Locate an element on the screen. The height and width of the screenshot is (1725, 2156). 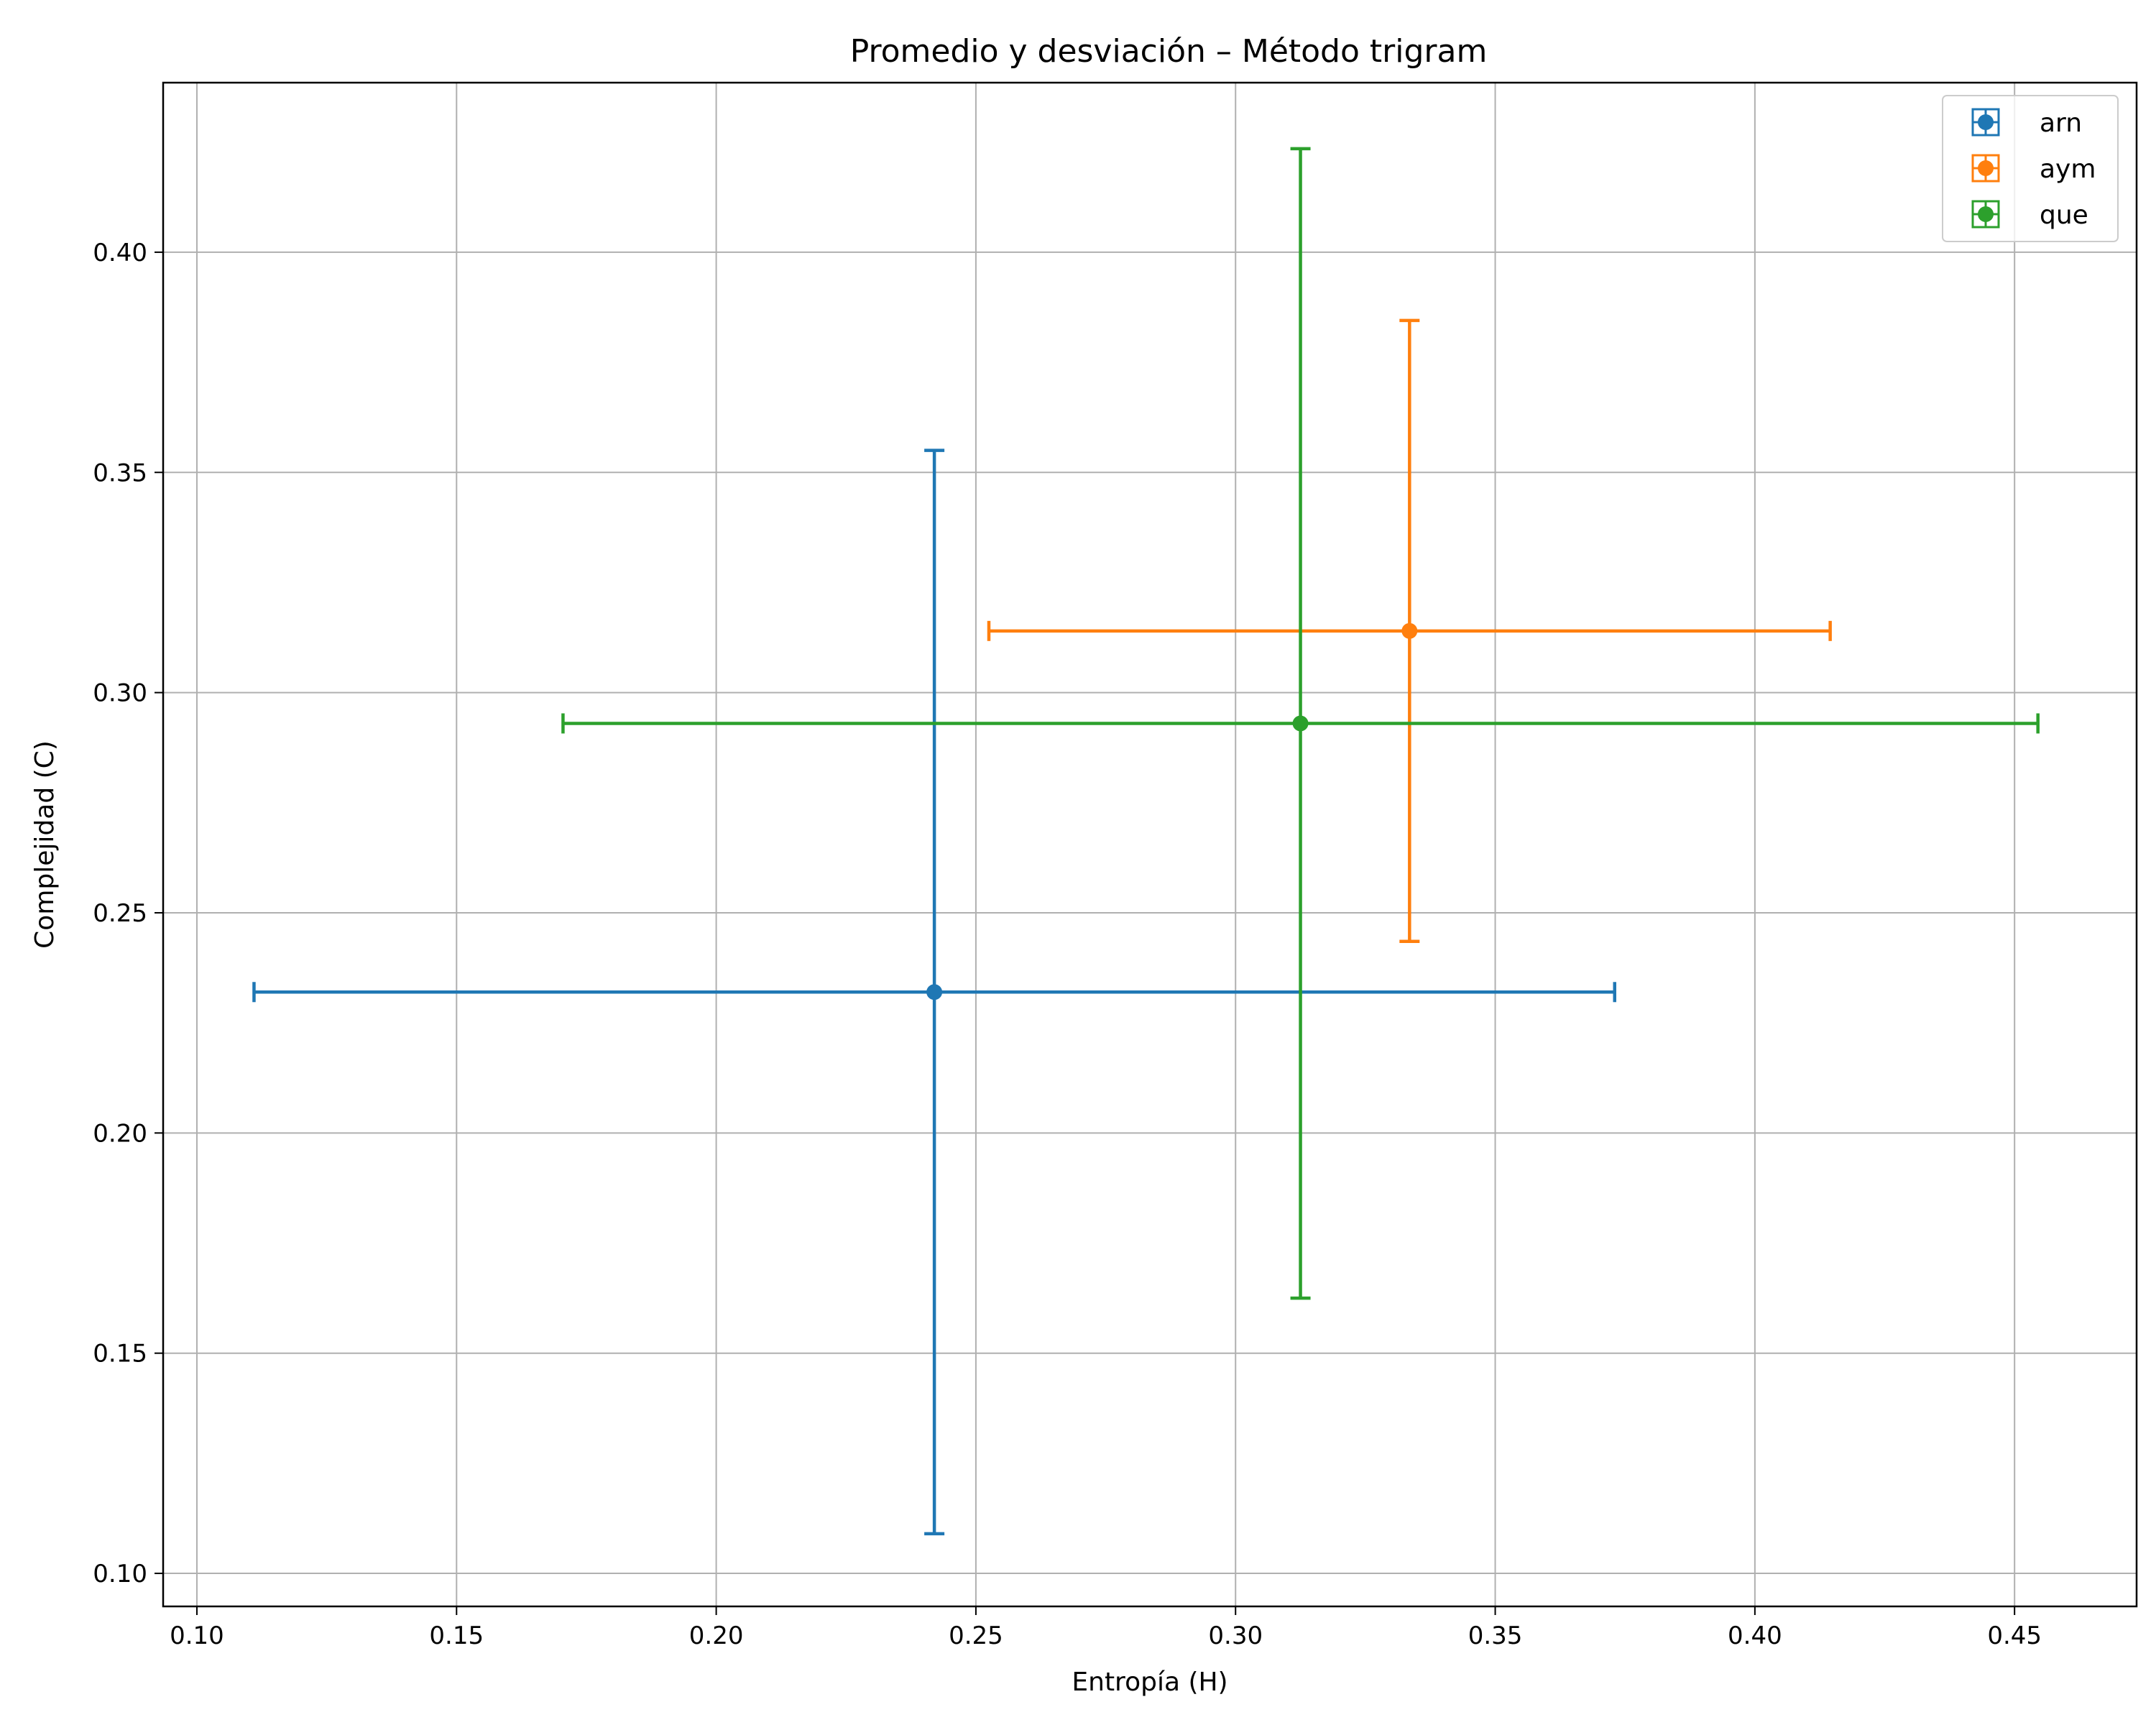
x-tick-label: 0.35 is located at coordinates (1495, 1636).